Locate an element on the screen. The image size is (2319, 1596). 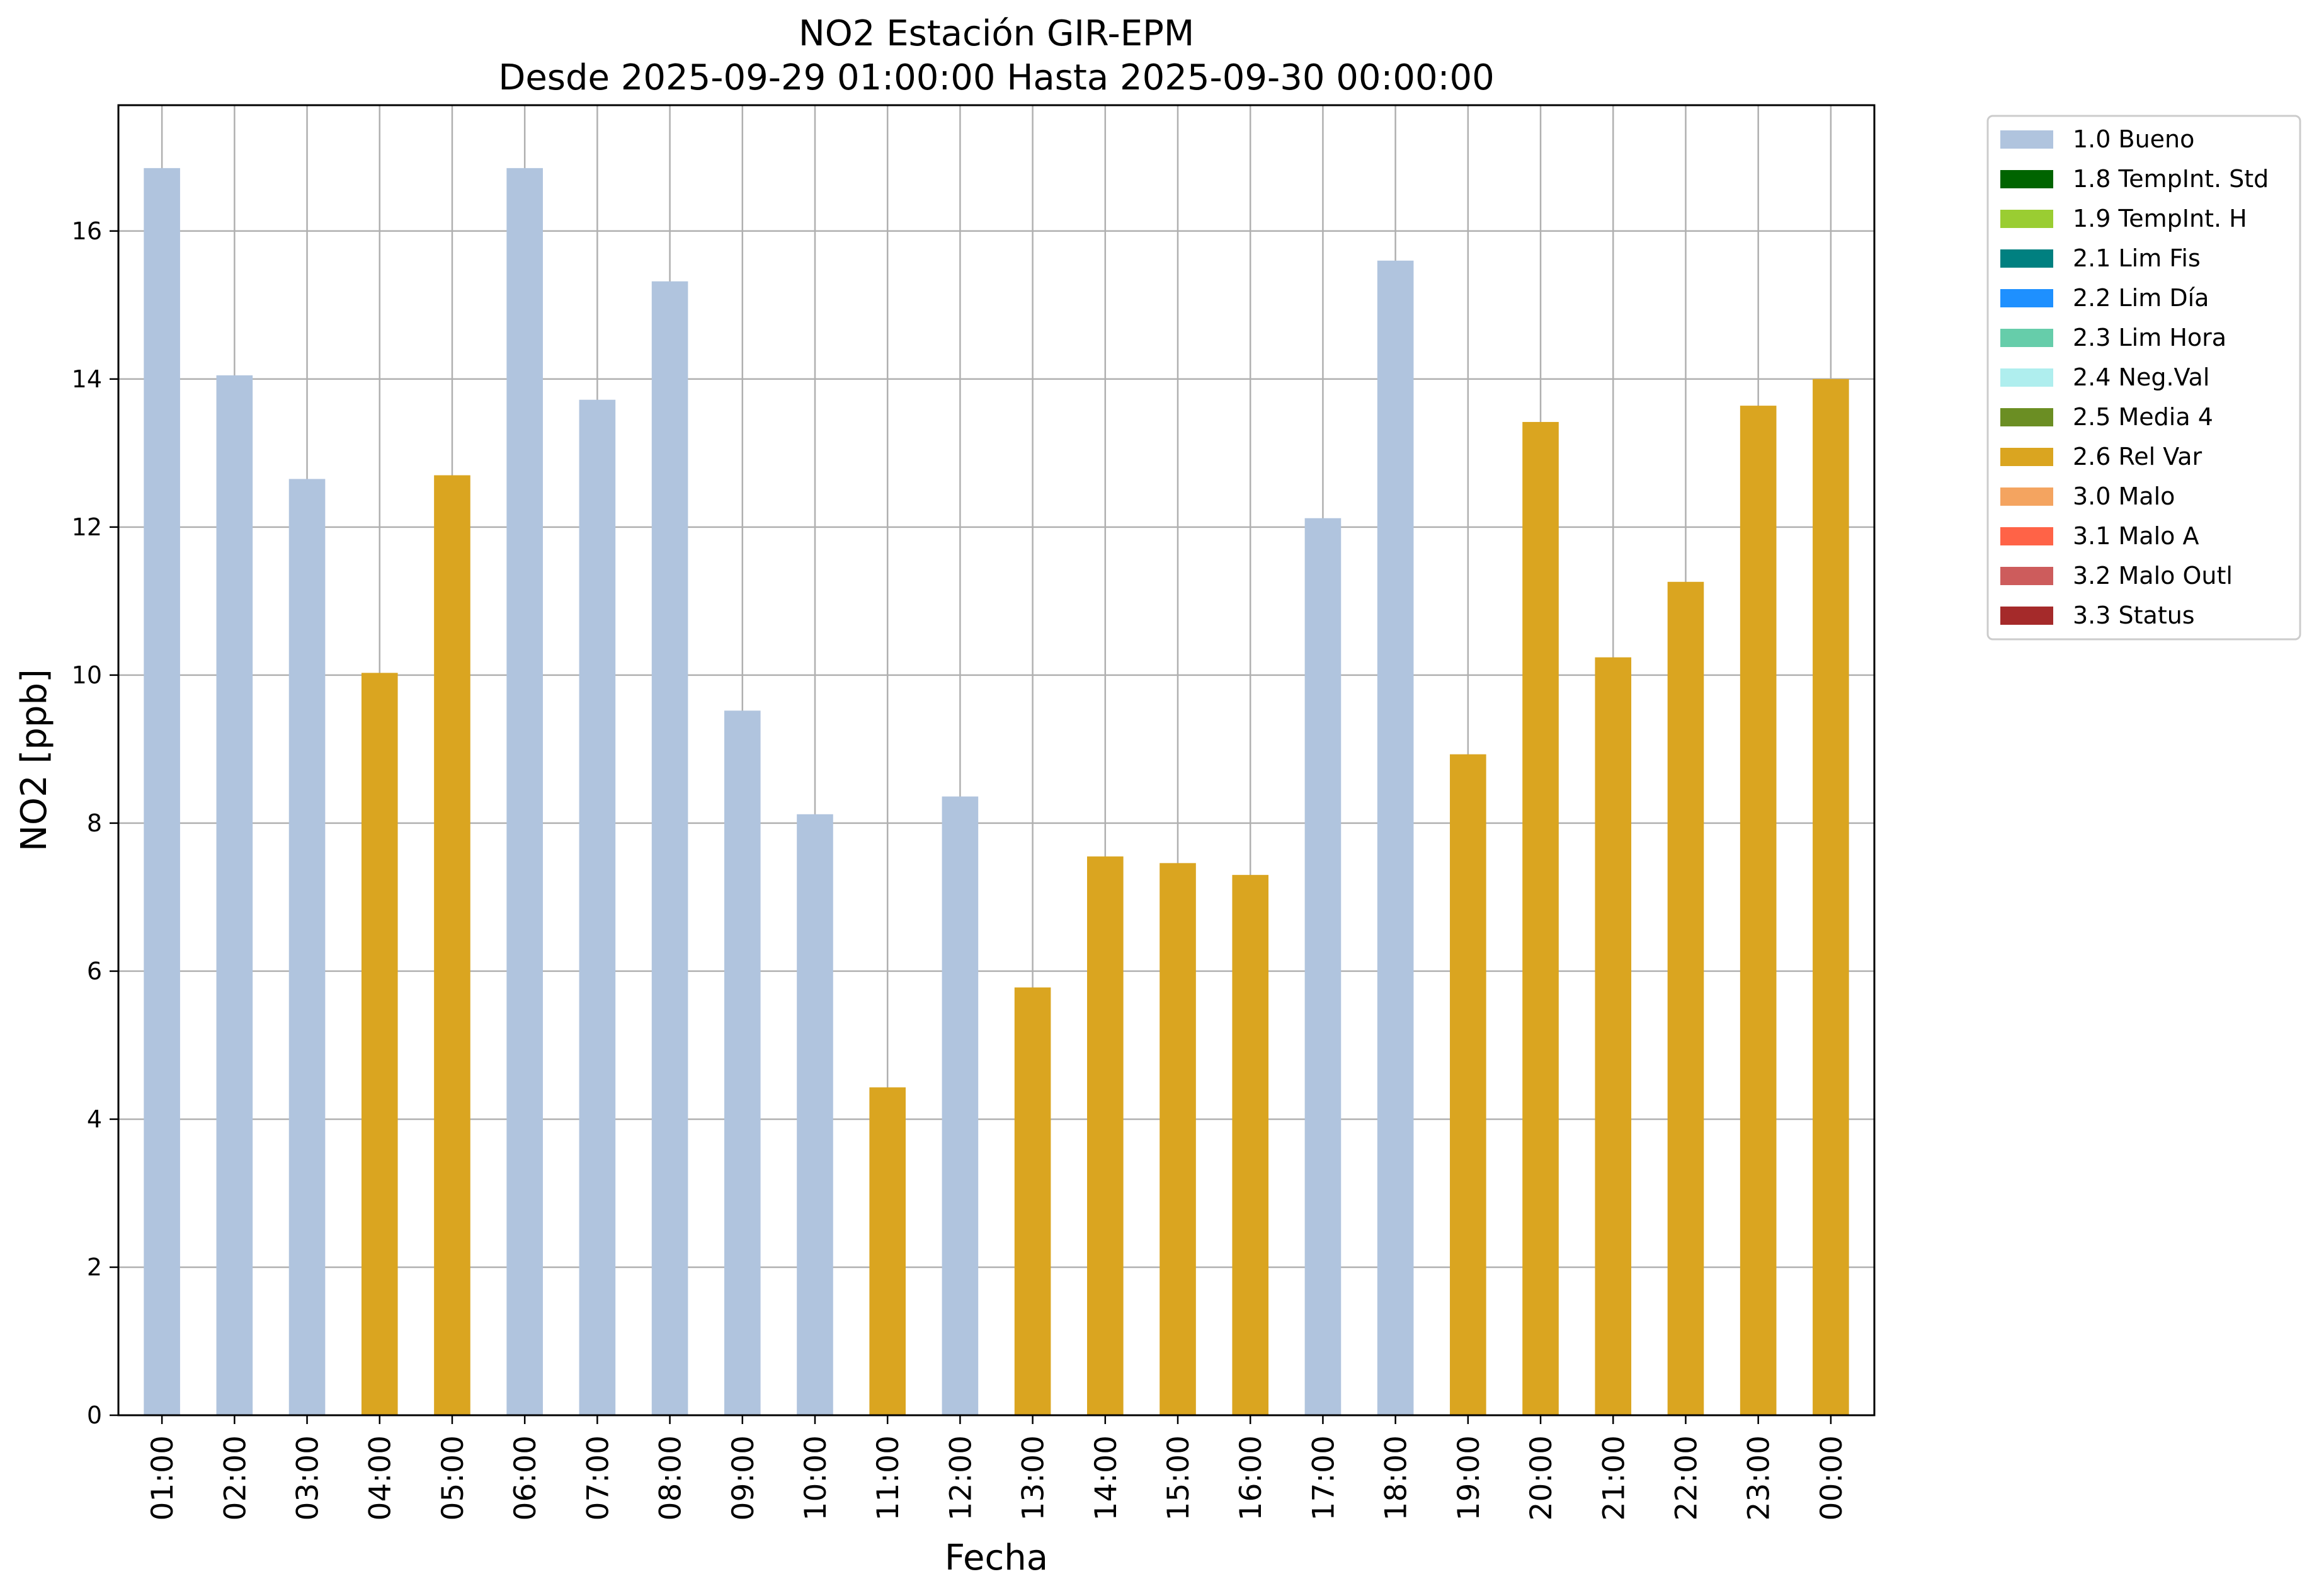
x-tick-label: 04:00 is located at coordinates (380, 1477).